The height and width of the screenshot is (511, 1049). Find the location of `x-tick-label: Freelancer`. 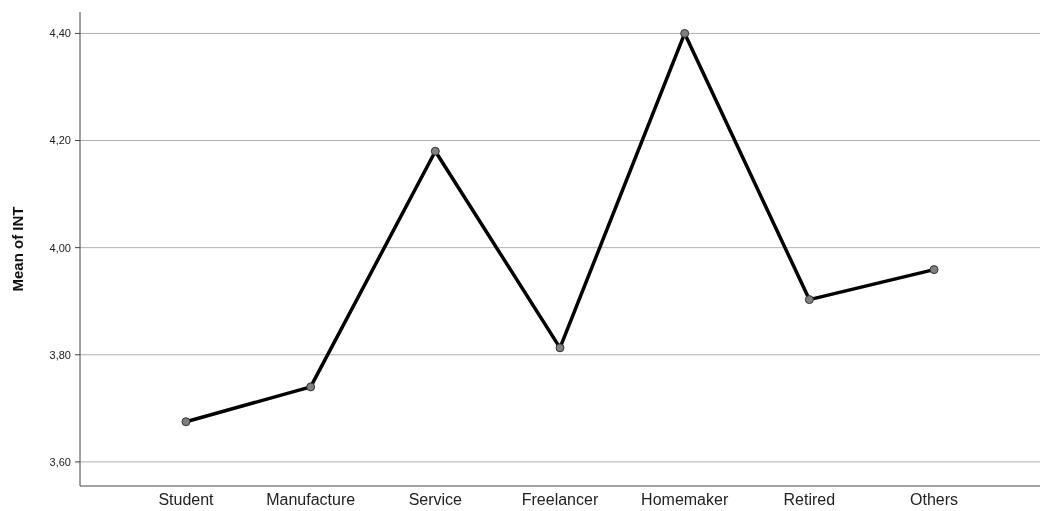

x-tick-label: Freelancer is located at coordinates (560, 499).